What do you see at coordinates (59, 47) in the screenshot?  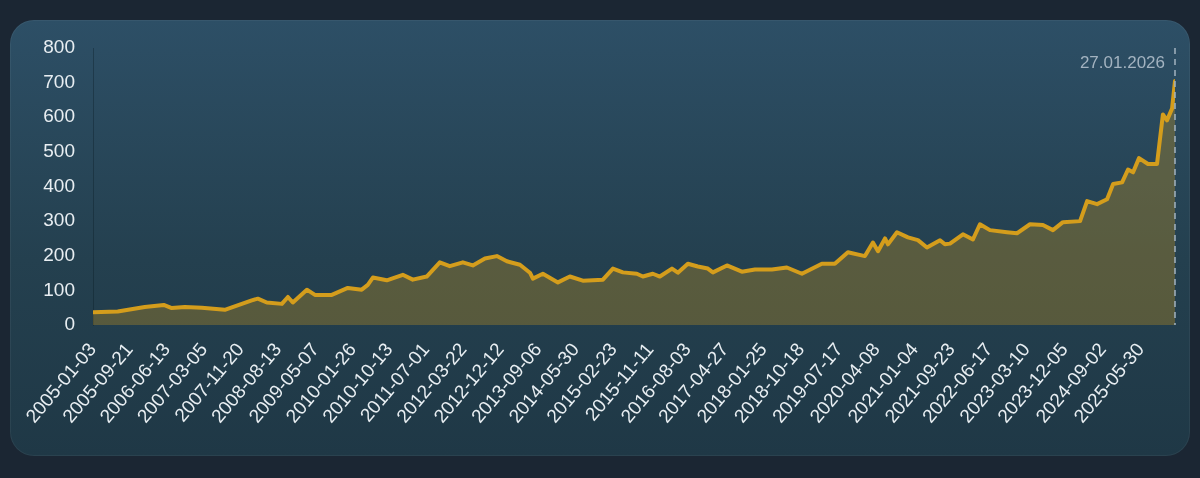 I see `y-tick-label: 800` at bounding box center [59, 47].